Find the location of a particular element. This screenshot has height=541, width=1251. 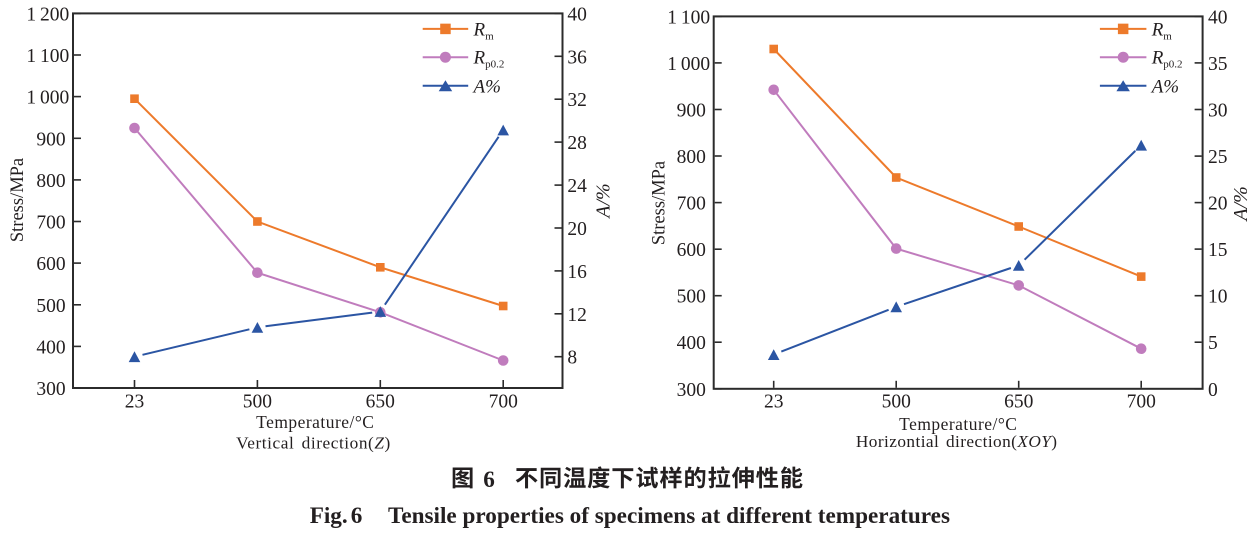

svg-text: 28 is located at coordinates (577, 143).